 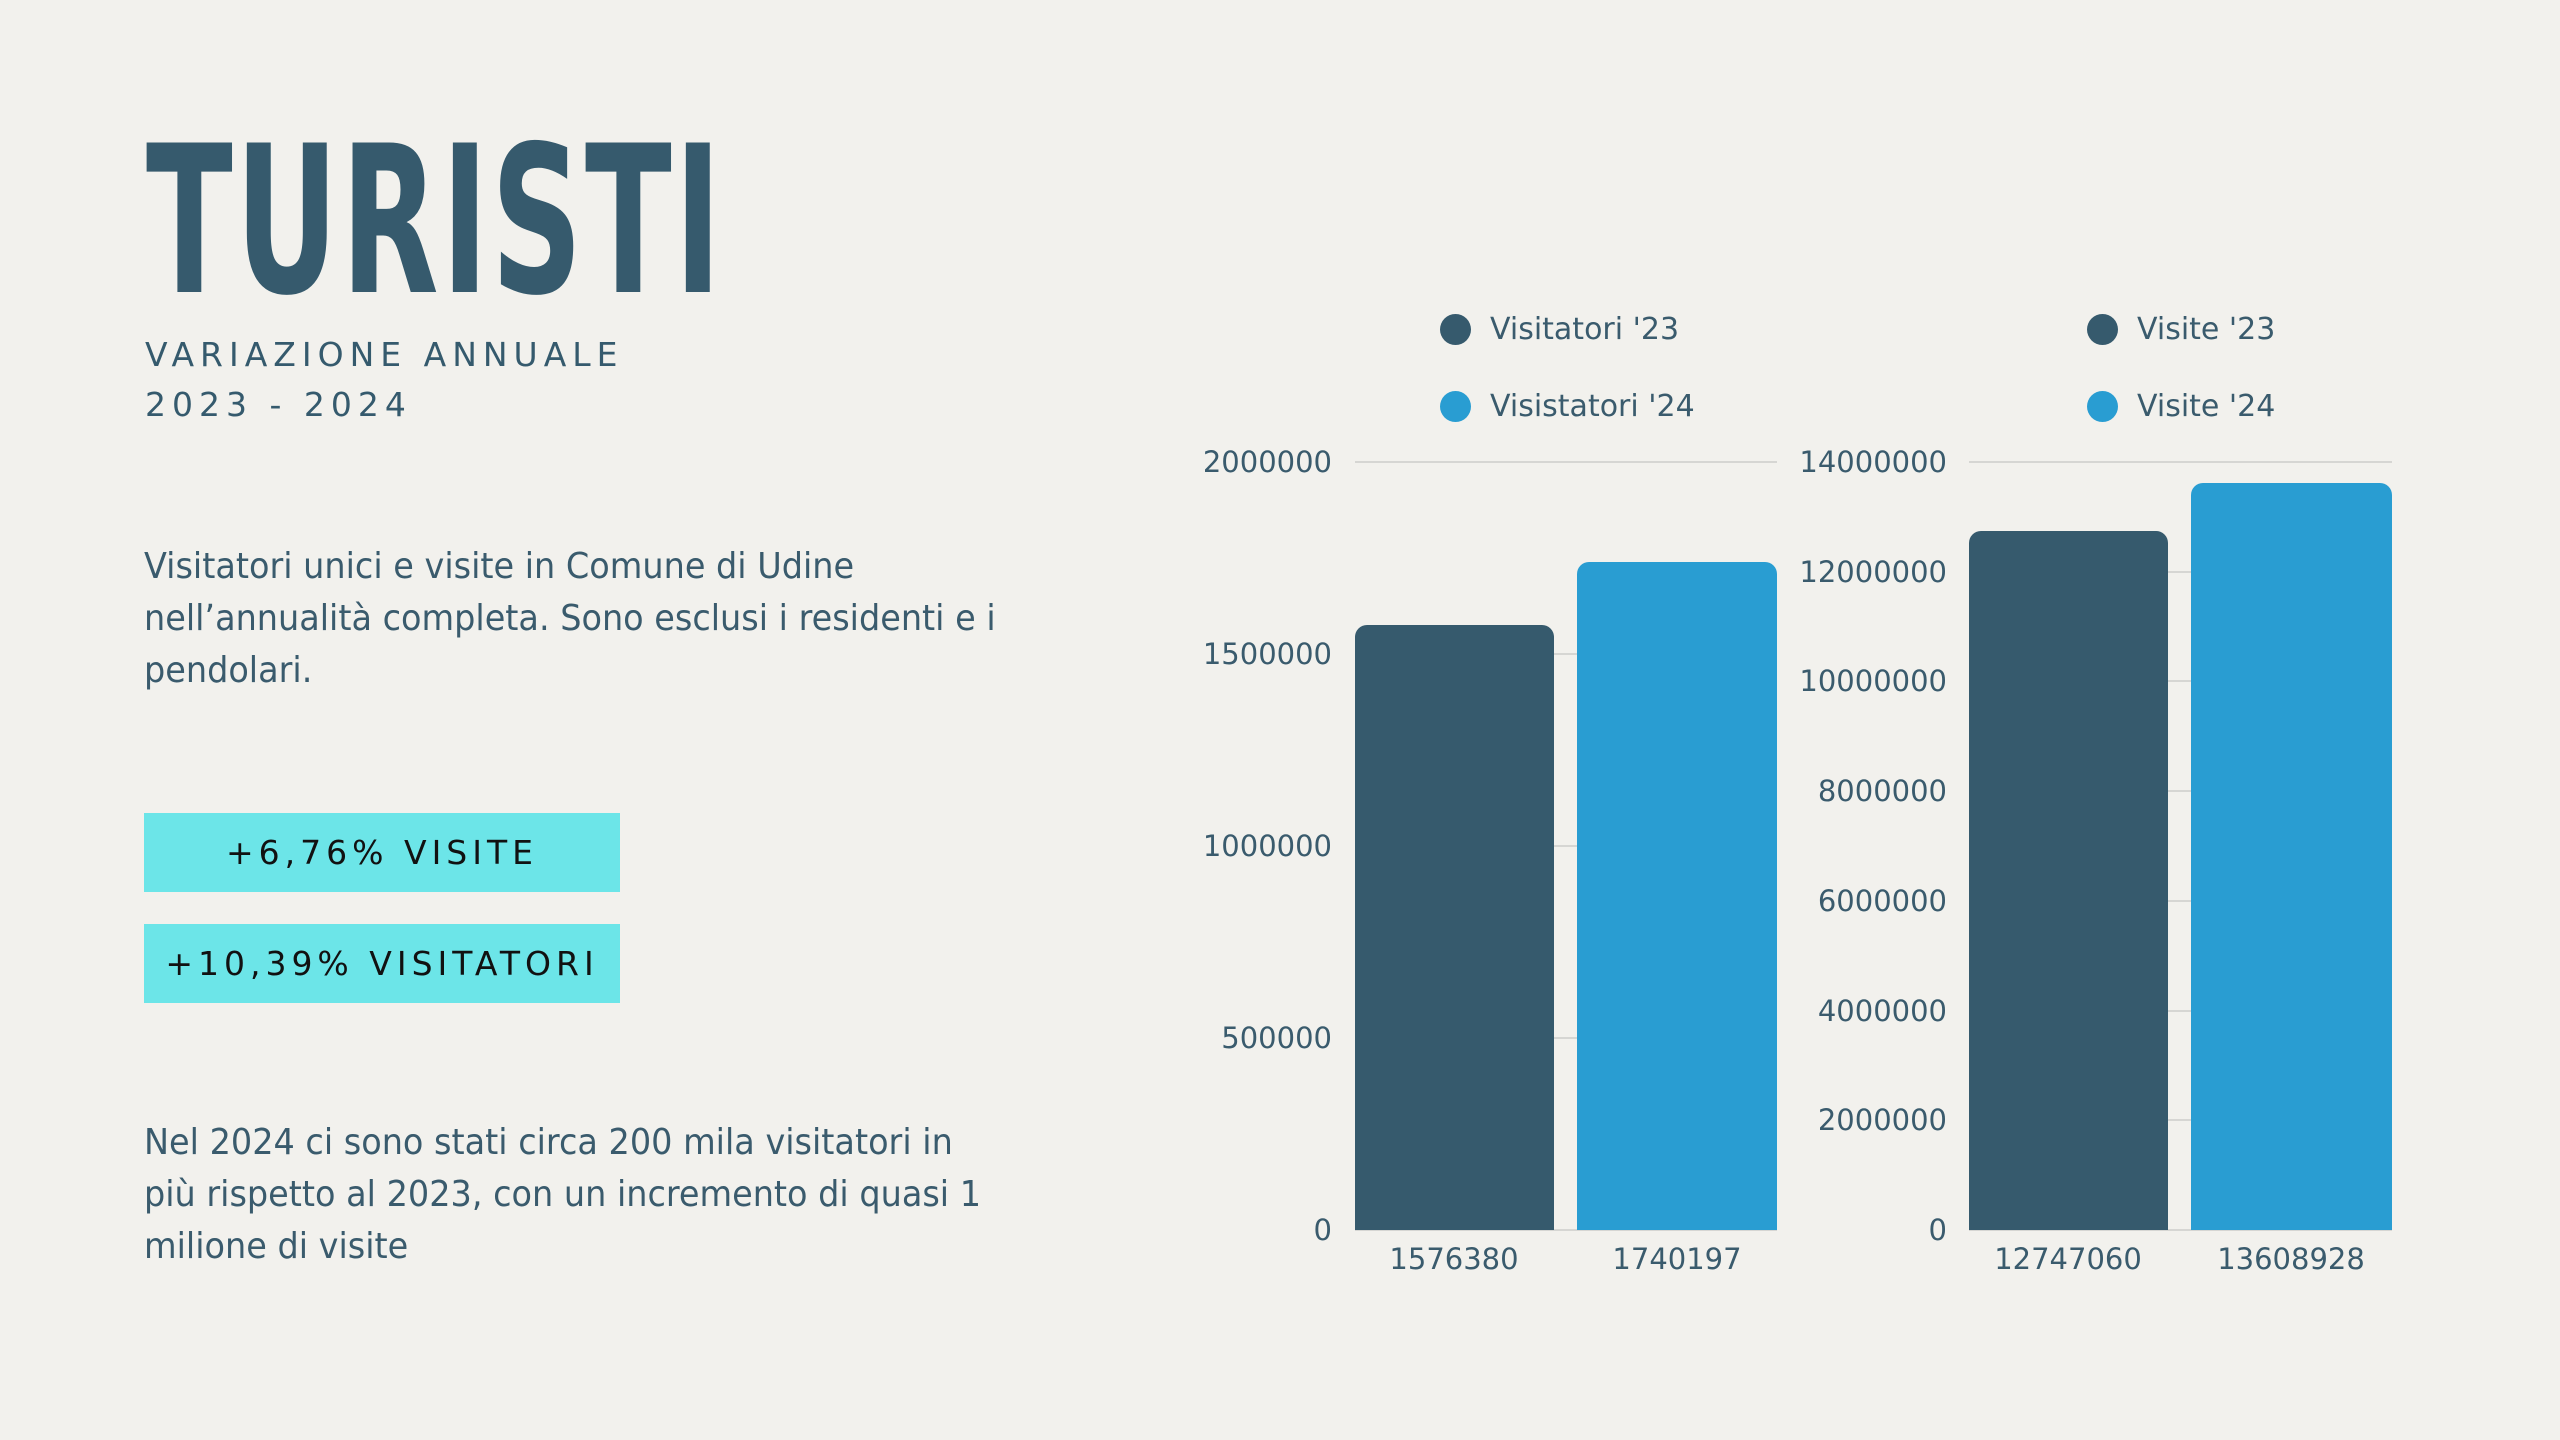 What do you see at coordinates (384, 354) in the screenshot?
I see `subtitle: VARIAZIONE ANNUALE` at bounding box center [384, 354].